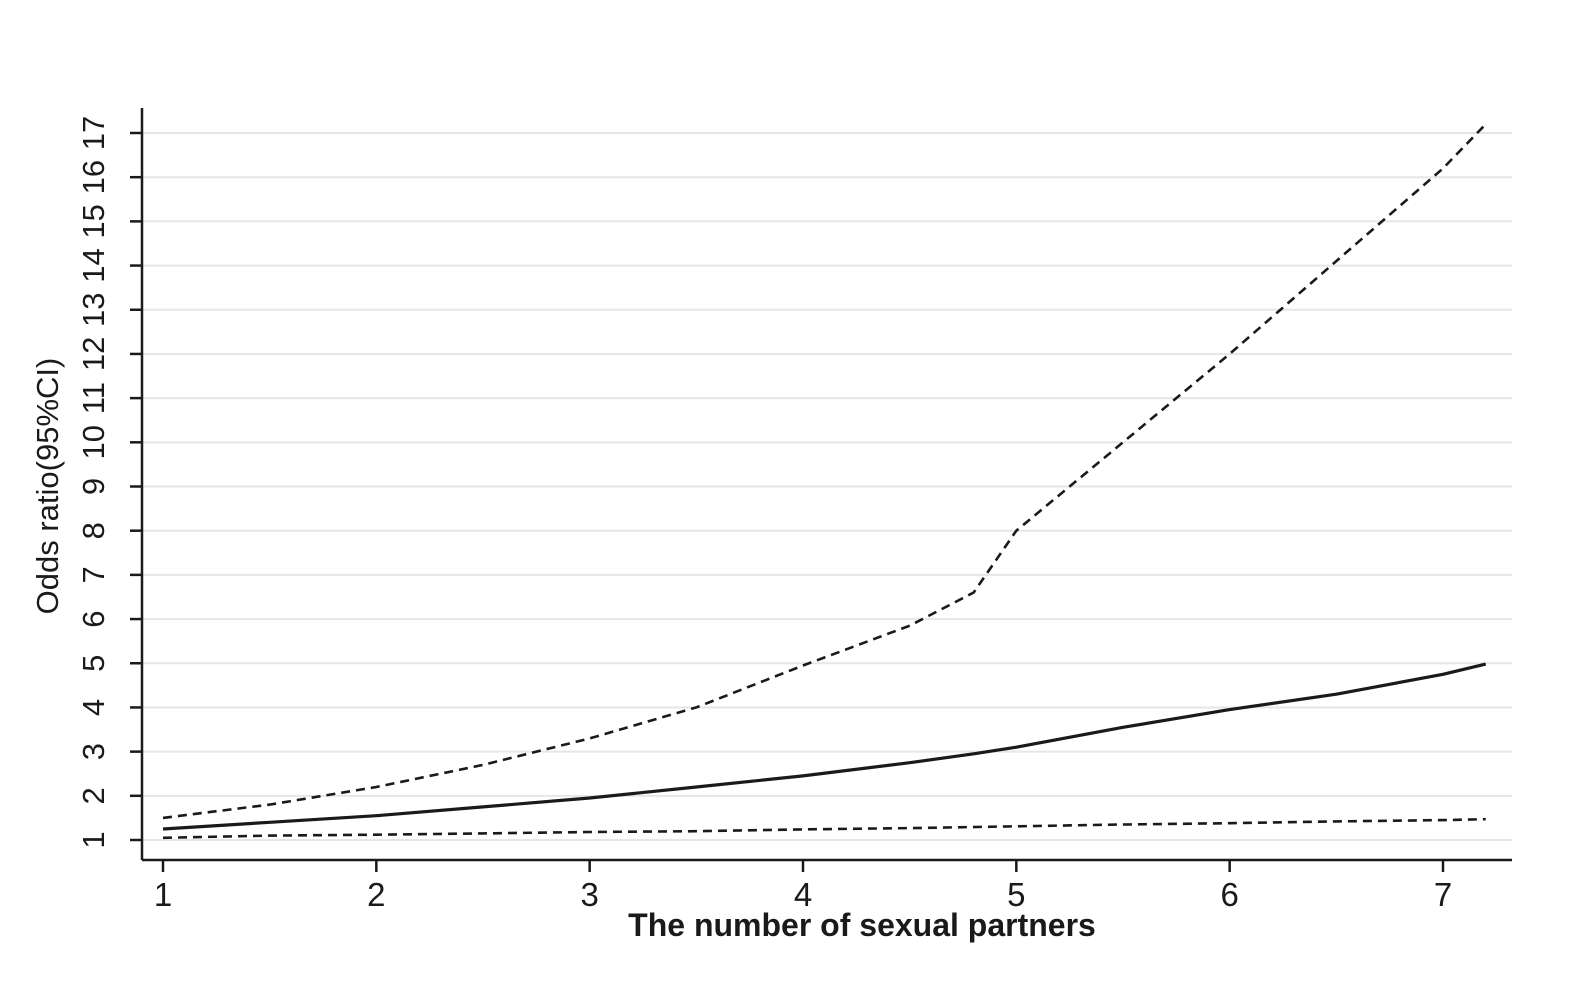 This screenshot has height=984, width=1593. I want to click on x-tick-label-1: 1, so click(163, 894).